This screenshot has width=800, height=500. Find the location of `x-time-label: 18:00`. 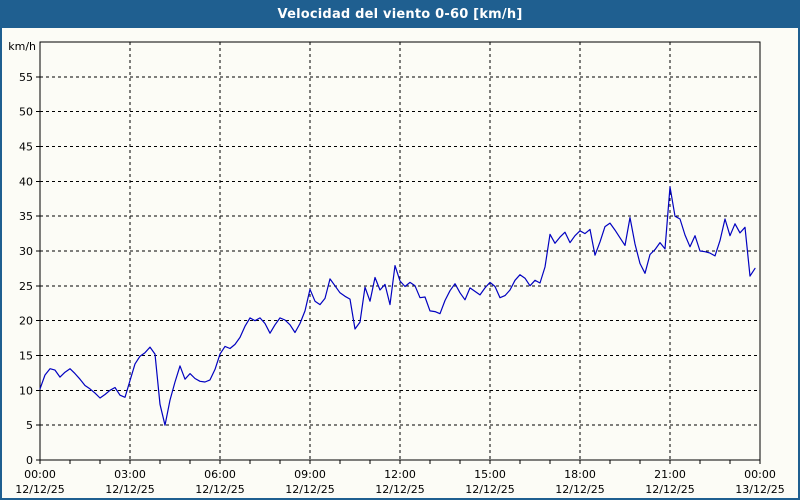

x-time-label: 18:00 is located at coordinates (580, 474).